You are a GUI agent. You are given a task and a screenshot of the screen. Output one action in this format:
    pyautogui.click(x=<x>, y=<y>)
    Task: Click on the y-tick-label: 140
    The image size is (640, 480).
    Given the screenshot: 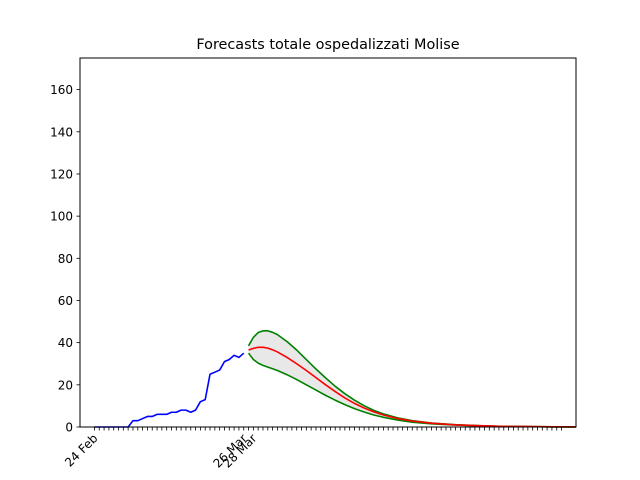 What is the action you would take?
    pyautogui.click(x=61, y=132)
    